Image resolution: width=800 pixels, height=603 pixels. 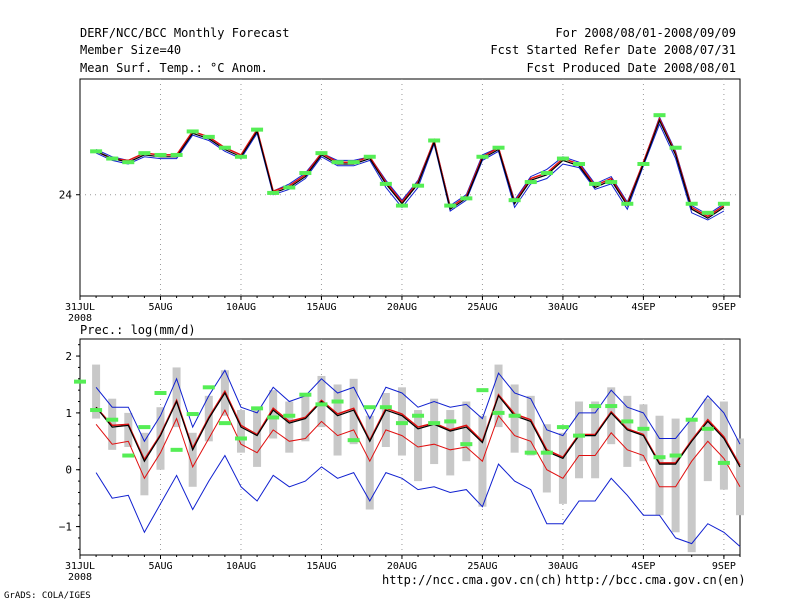 What do you see at coordinates (68, 356) in the screenshot?
I see `y-tick-label: 2` at bounding box center [68, 356].